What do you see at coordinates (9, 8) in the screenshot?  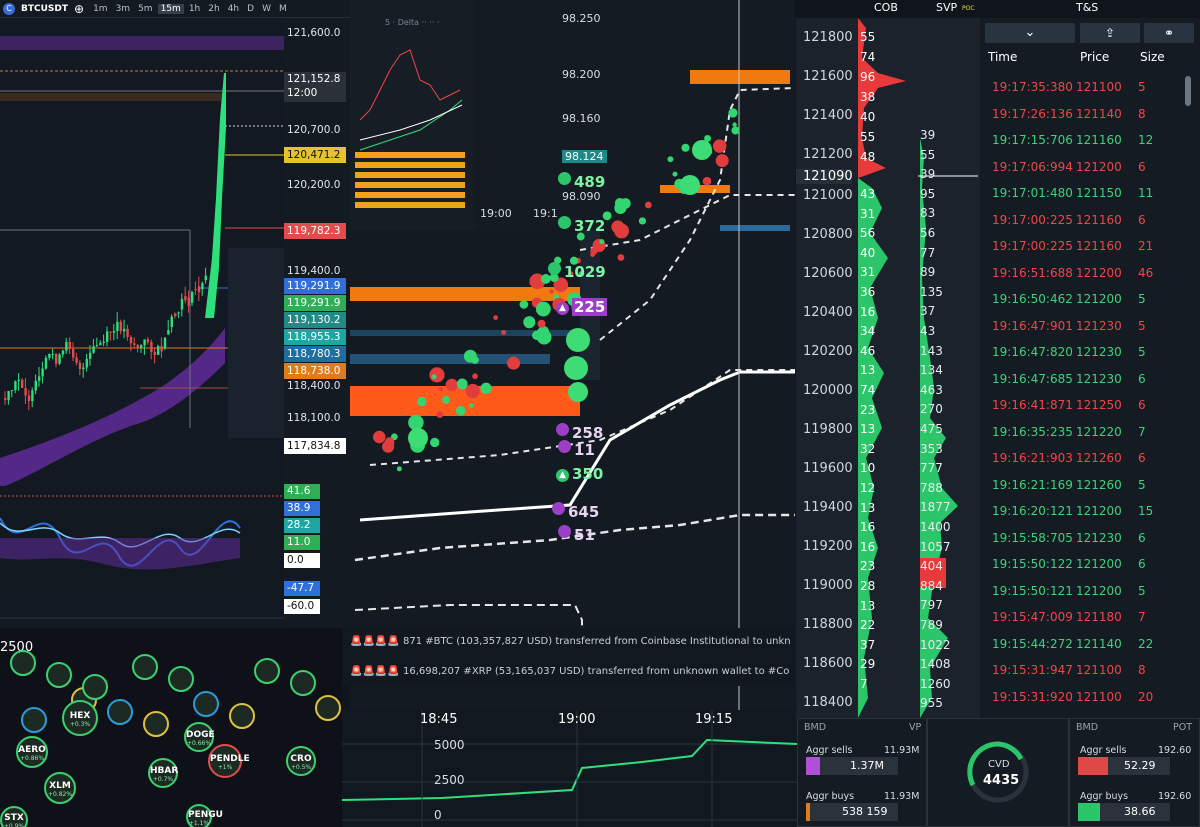 I see `c-logo-icon: C` at bounding box center [9, 8].